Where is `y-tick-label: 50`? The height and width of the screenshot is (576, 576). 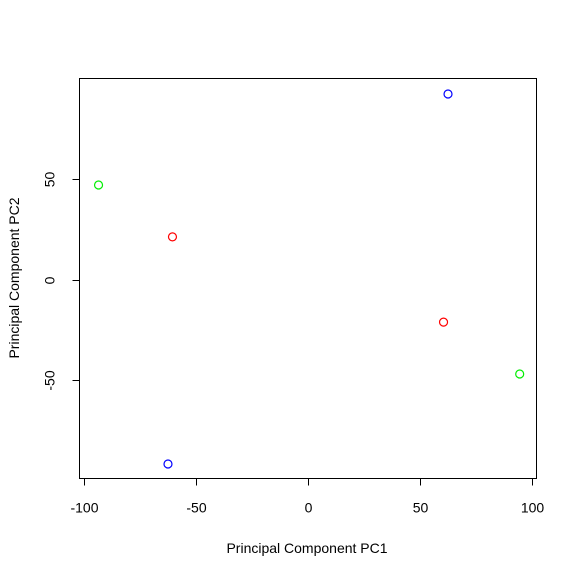 y-tick-label: 50 is located at coordinates (50, 180).